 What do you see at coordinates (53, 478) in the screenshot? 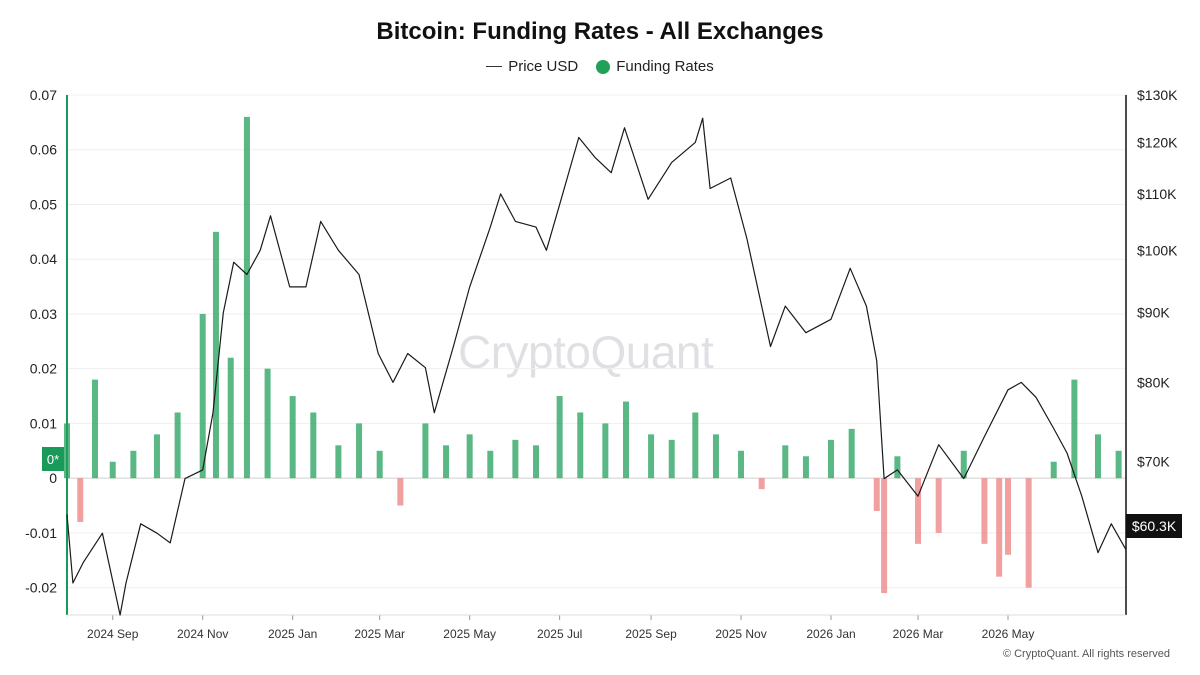
I see `left-axis-tick-label: 0` at bounding box center [53, 478].